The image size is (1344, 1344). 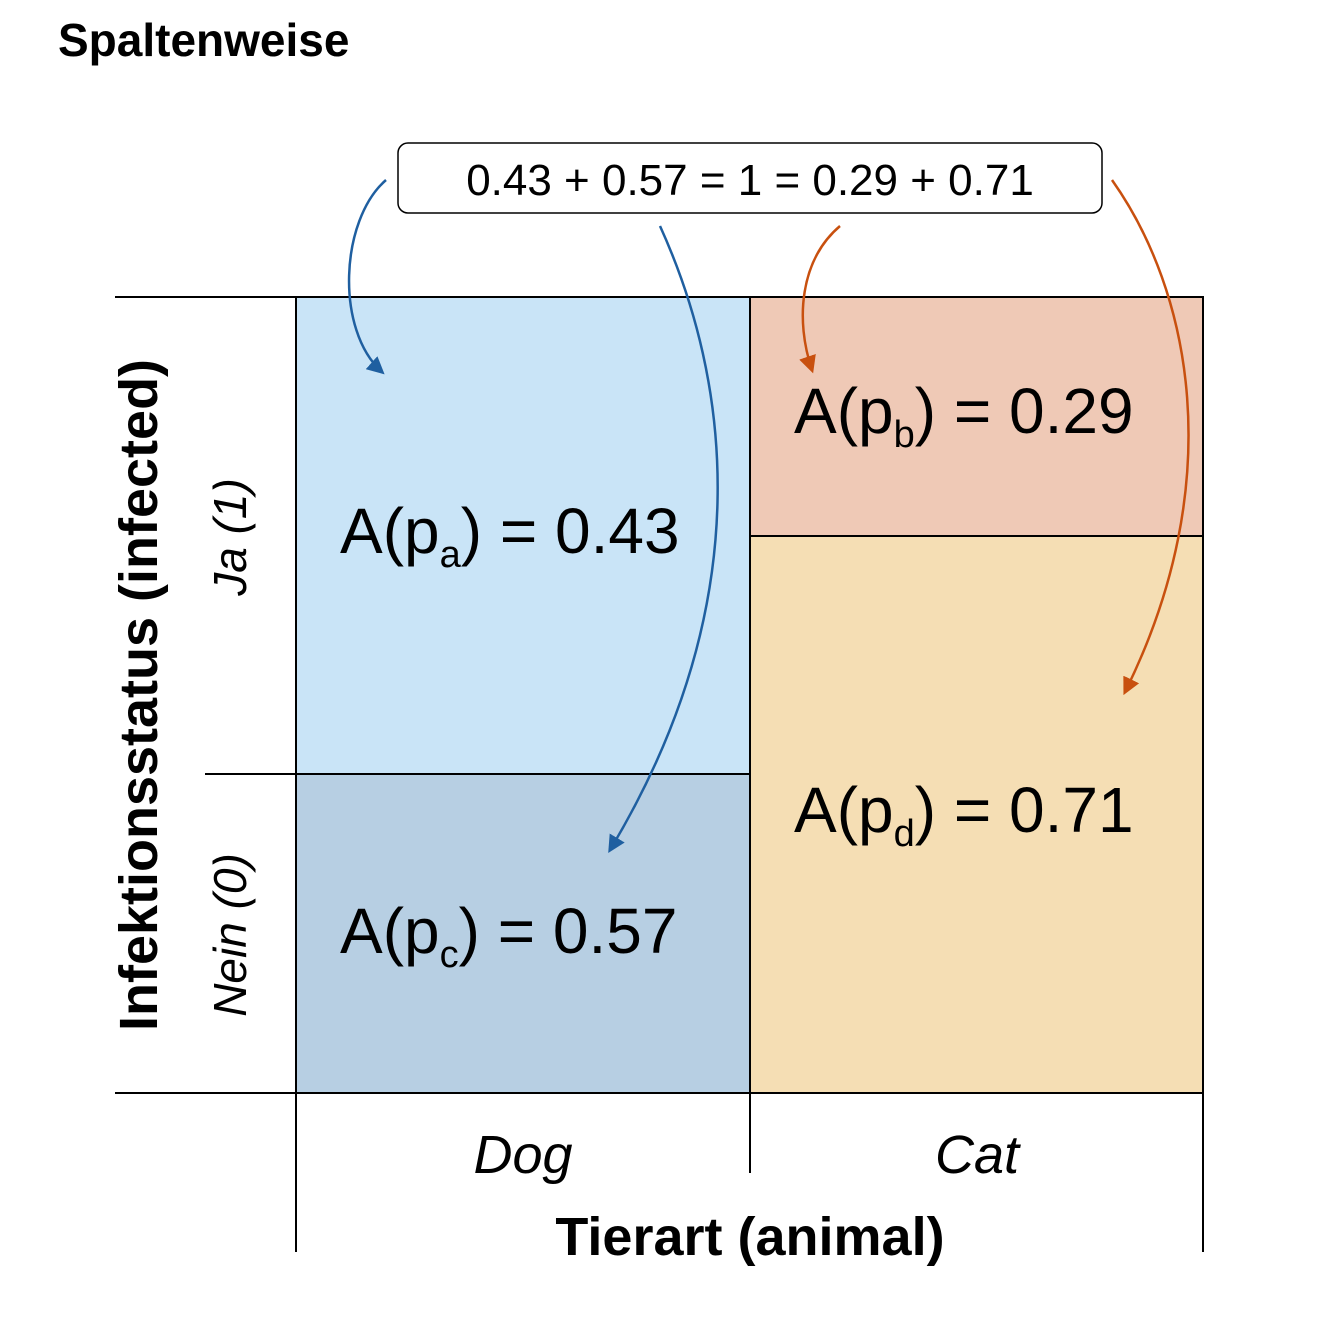 What do you see at coordinates (749, 1237) in the screenshot?
I see `x-axis-title: Tierart (animal)` at bounding box center [749, 1237].